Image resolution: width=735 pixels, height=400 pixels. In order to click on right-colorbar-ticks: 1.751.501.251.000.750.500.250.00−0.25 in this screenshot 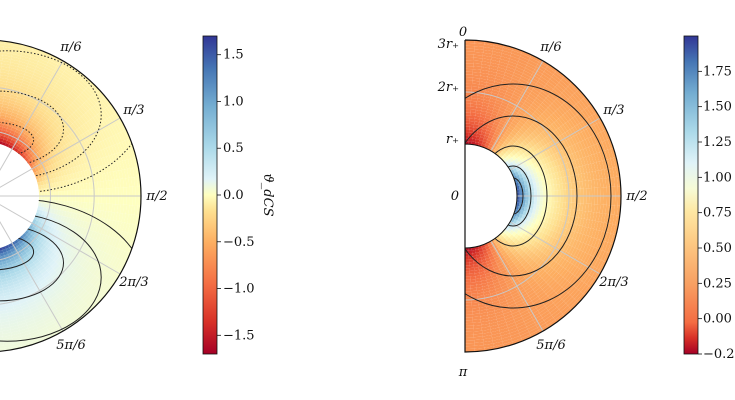, I will do `click(716, 213)`.